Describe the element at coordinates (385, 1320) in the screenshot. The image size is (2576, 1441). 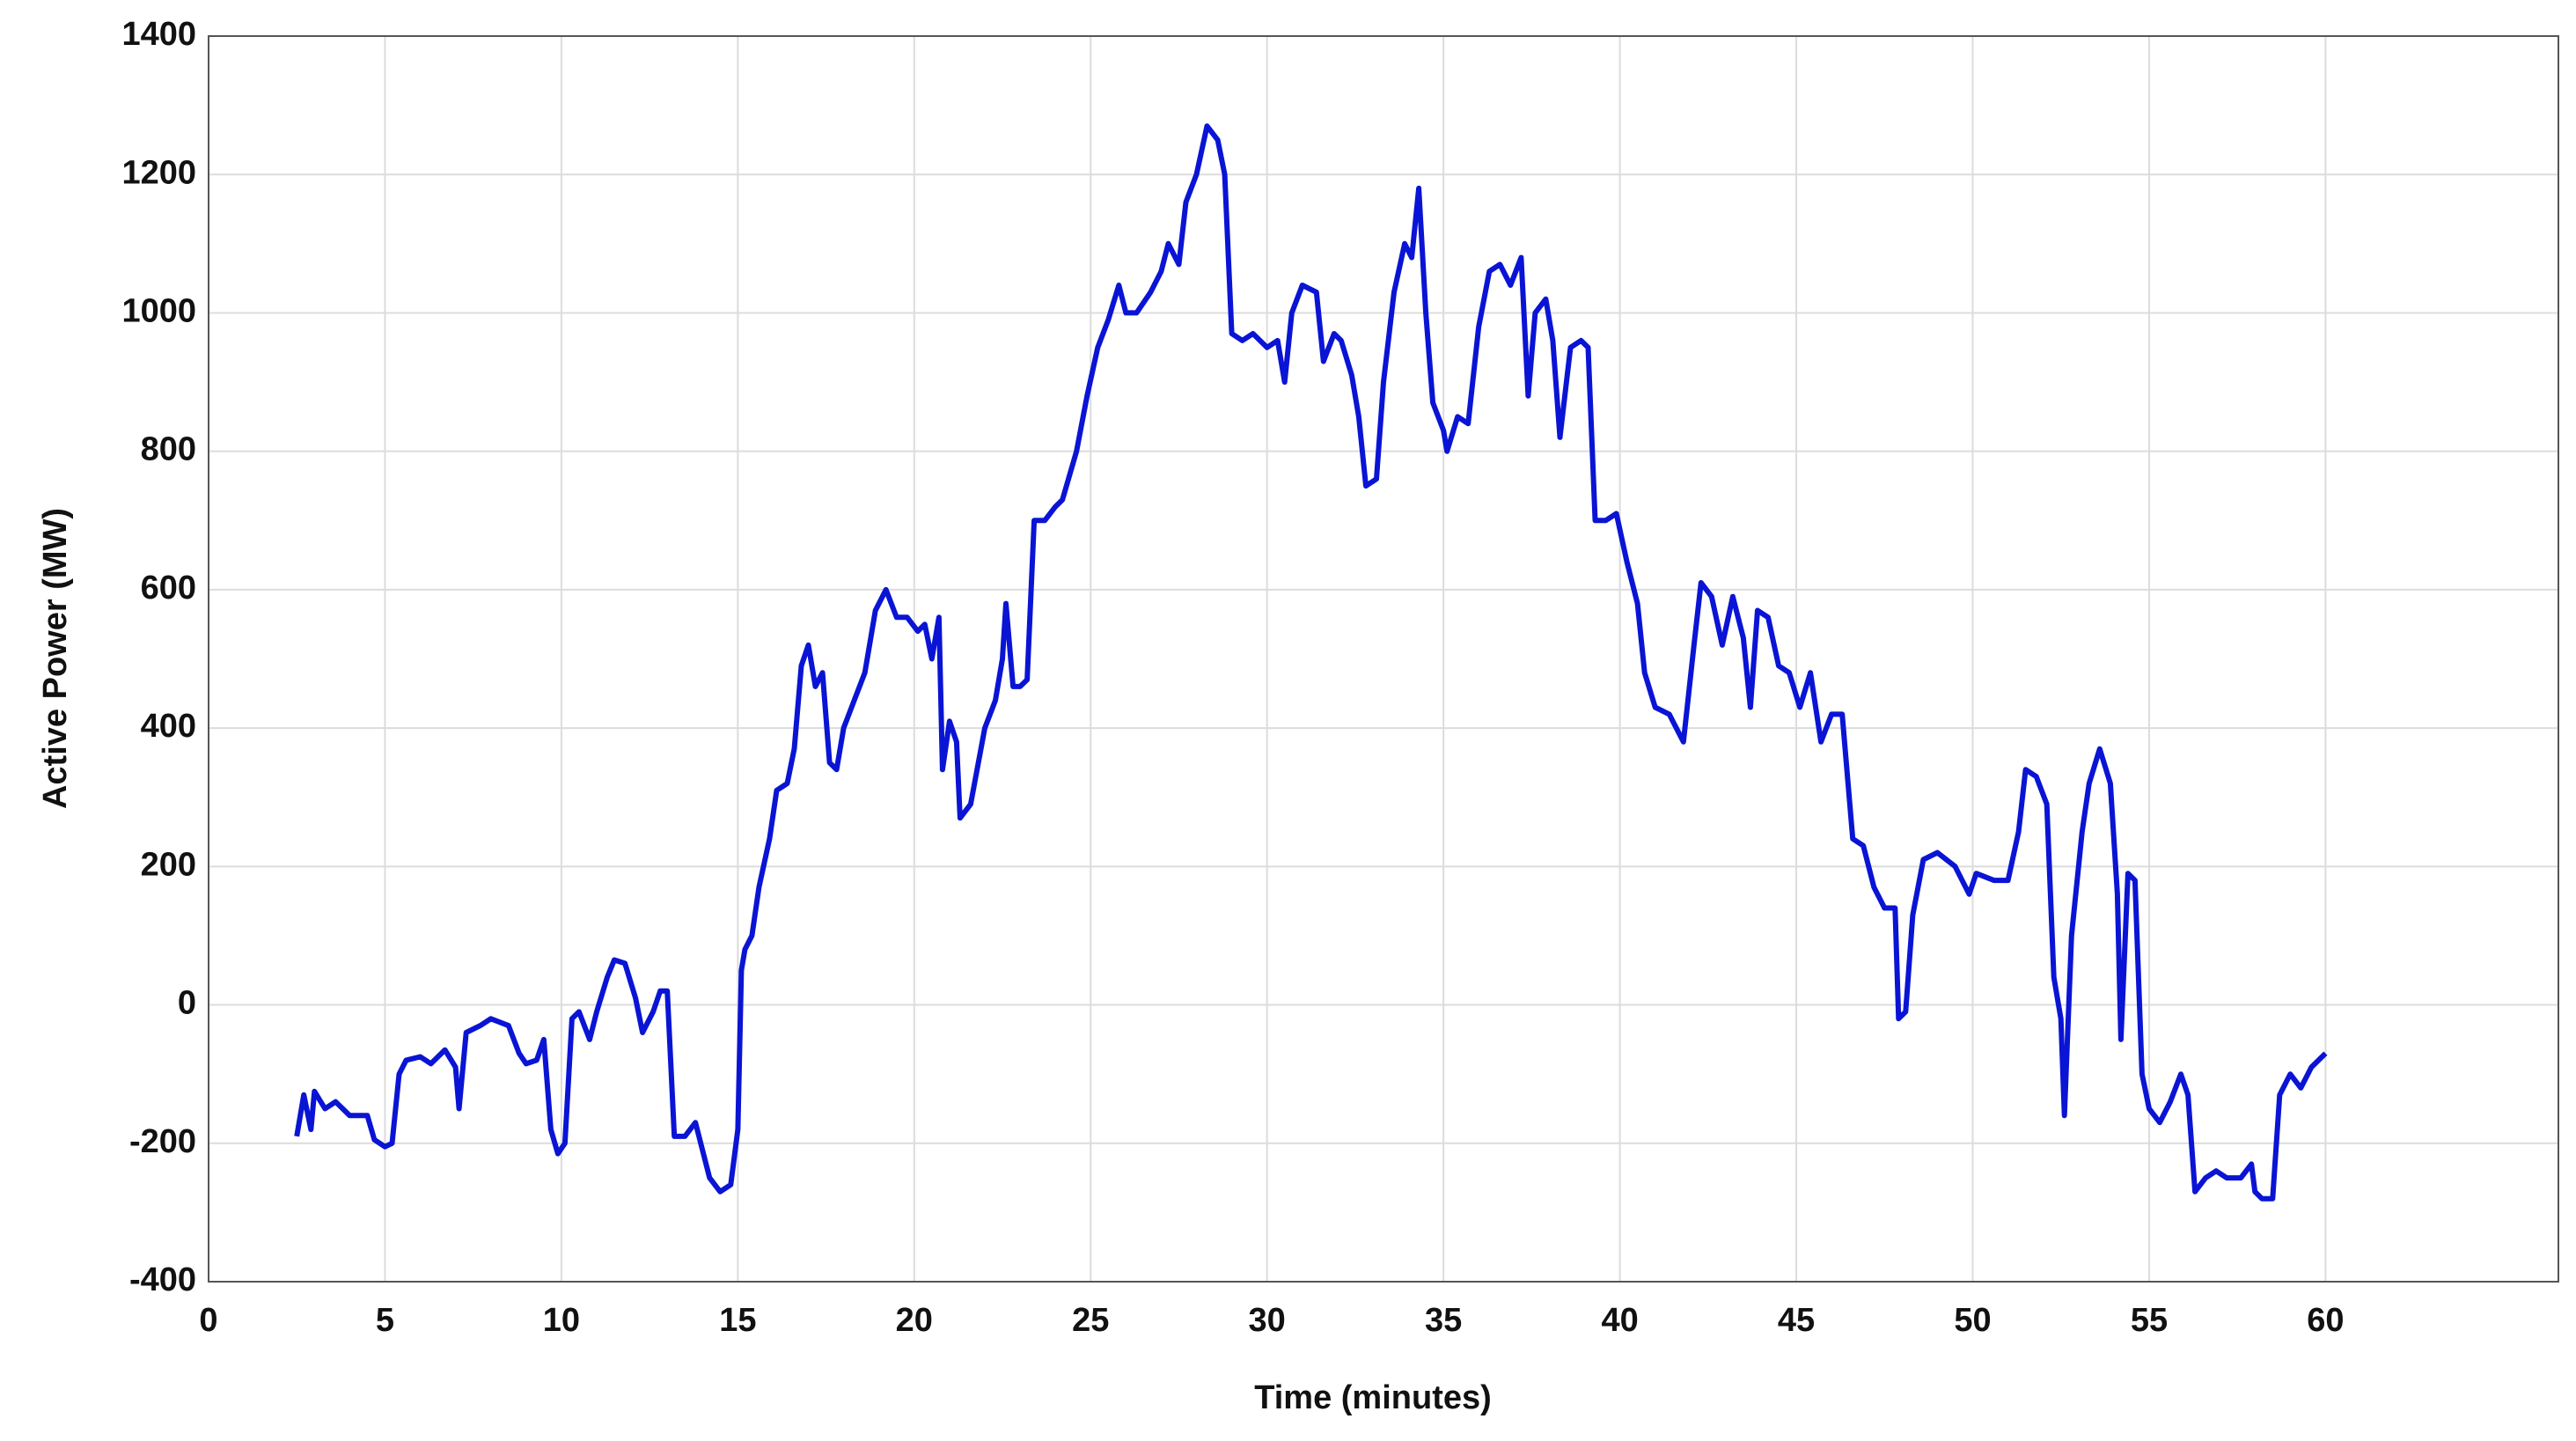
I see `x-tick-label: 5` at that location.